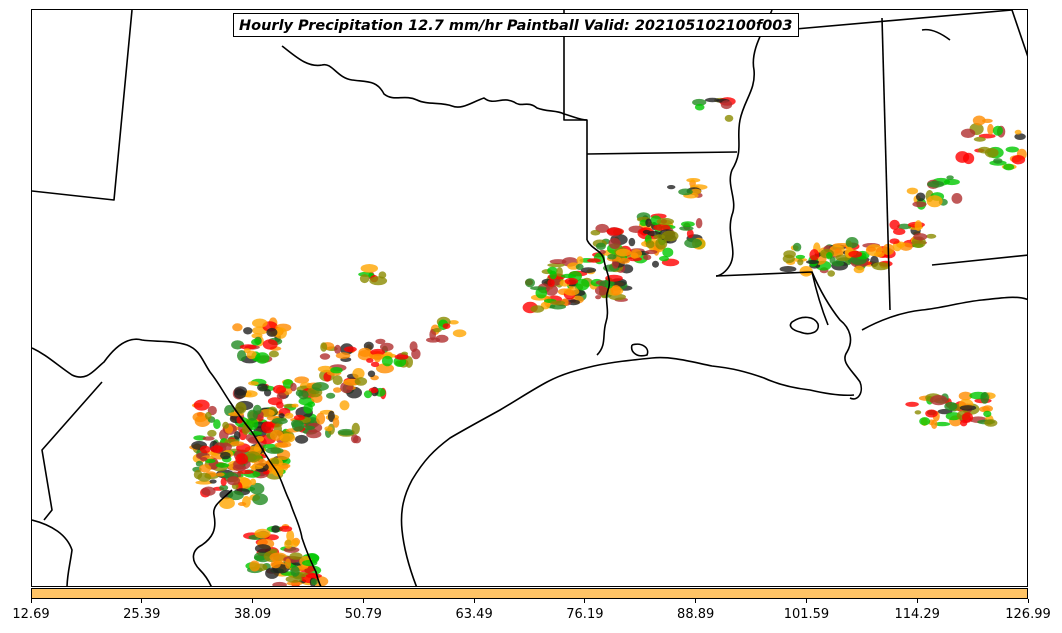  Describe the element at coordinates (804, 325) in the screenshot. I see `lake-pontchartrain` at that location.